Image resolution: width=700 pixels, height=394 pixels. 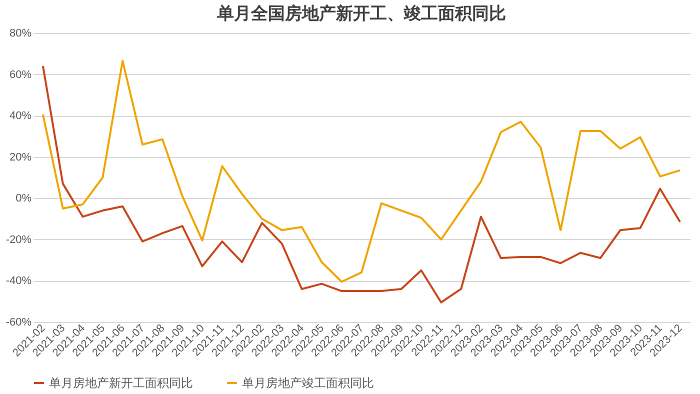 I want to click on y-tick-label: 80%, so click(x=20, y=34).